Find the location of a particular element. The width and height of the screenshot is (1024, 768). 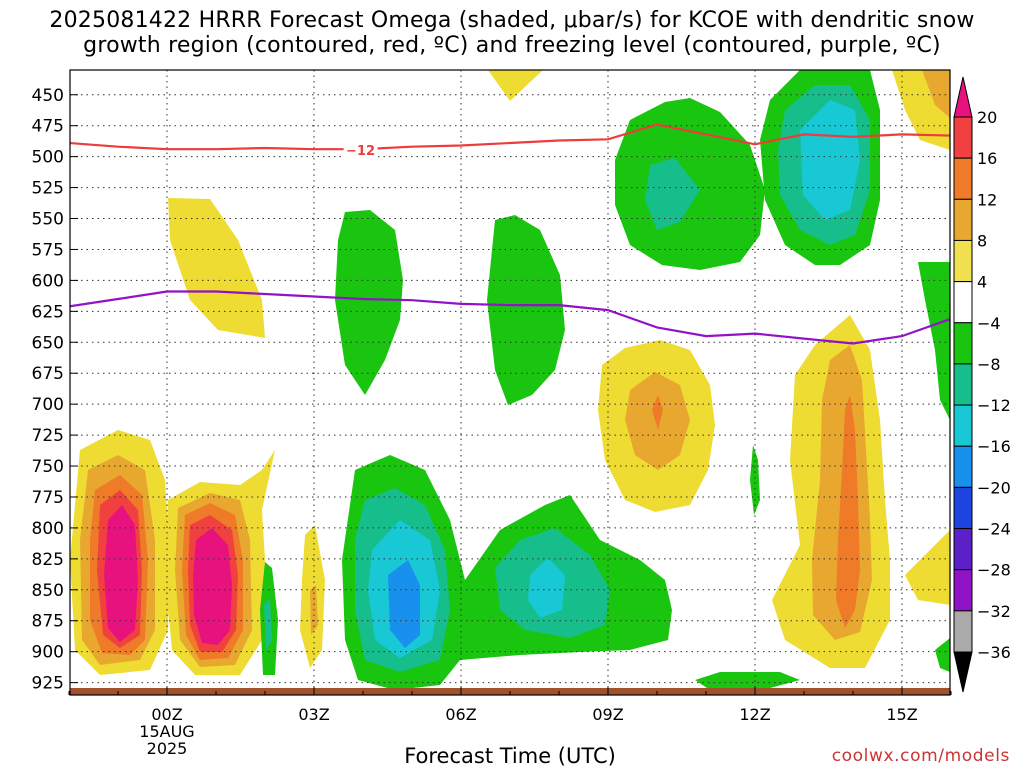

y-tick-label: 525 is located at coordinates (48, 189).